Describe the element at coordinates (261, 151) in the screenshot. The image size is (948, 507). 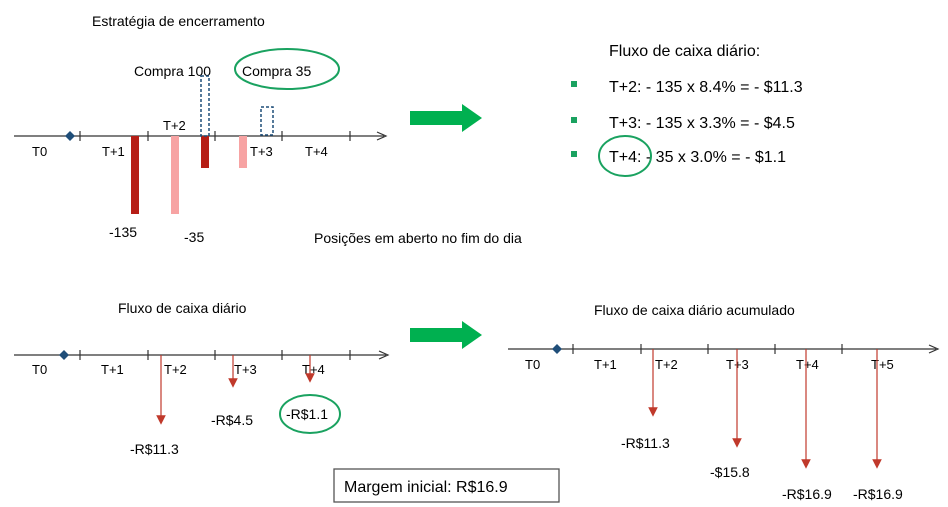
I see `top-period-t3: T+3` at that location.